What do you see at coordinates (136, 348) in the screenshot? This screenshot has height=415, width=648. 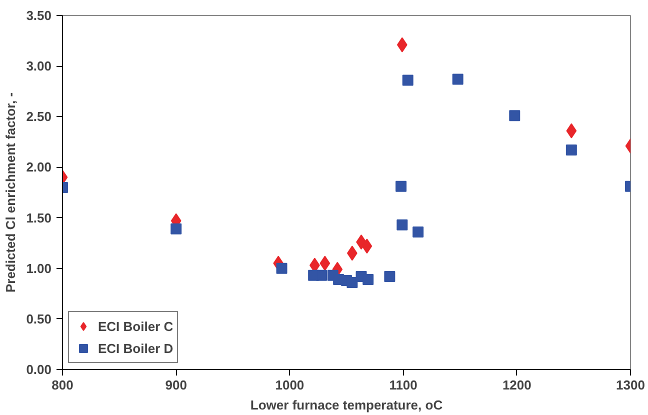 I see `legend-label: ECI Boiler D` at bounding box center [136, 348].